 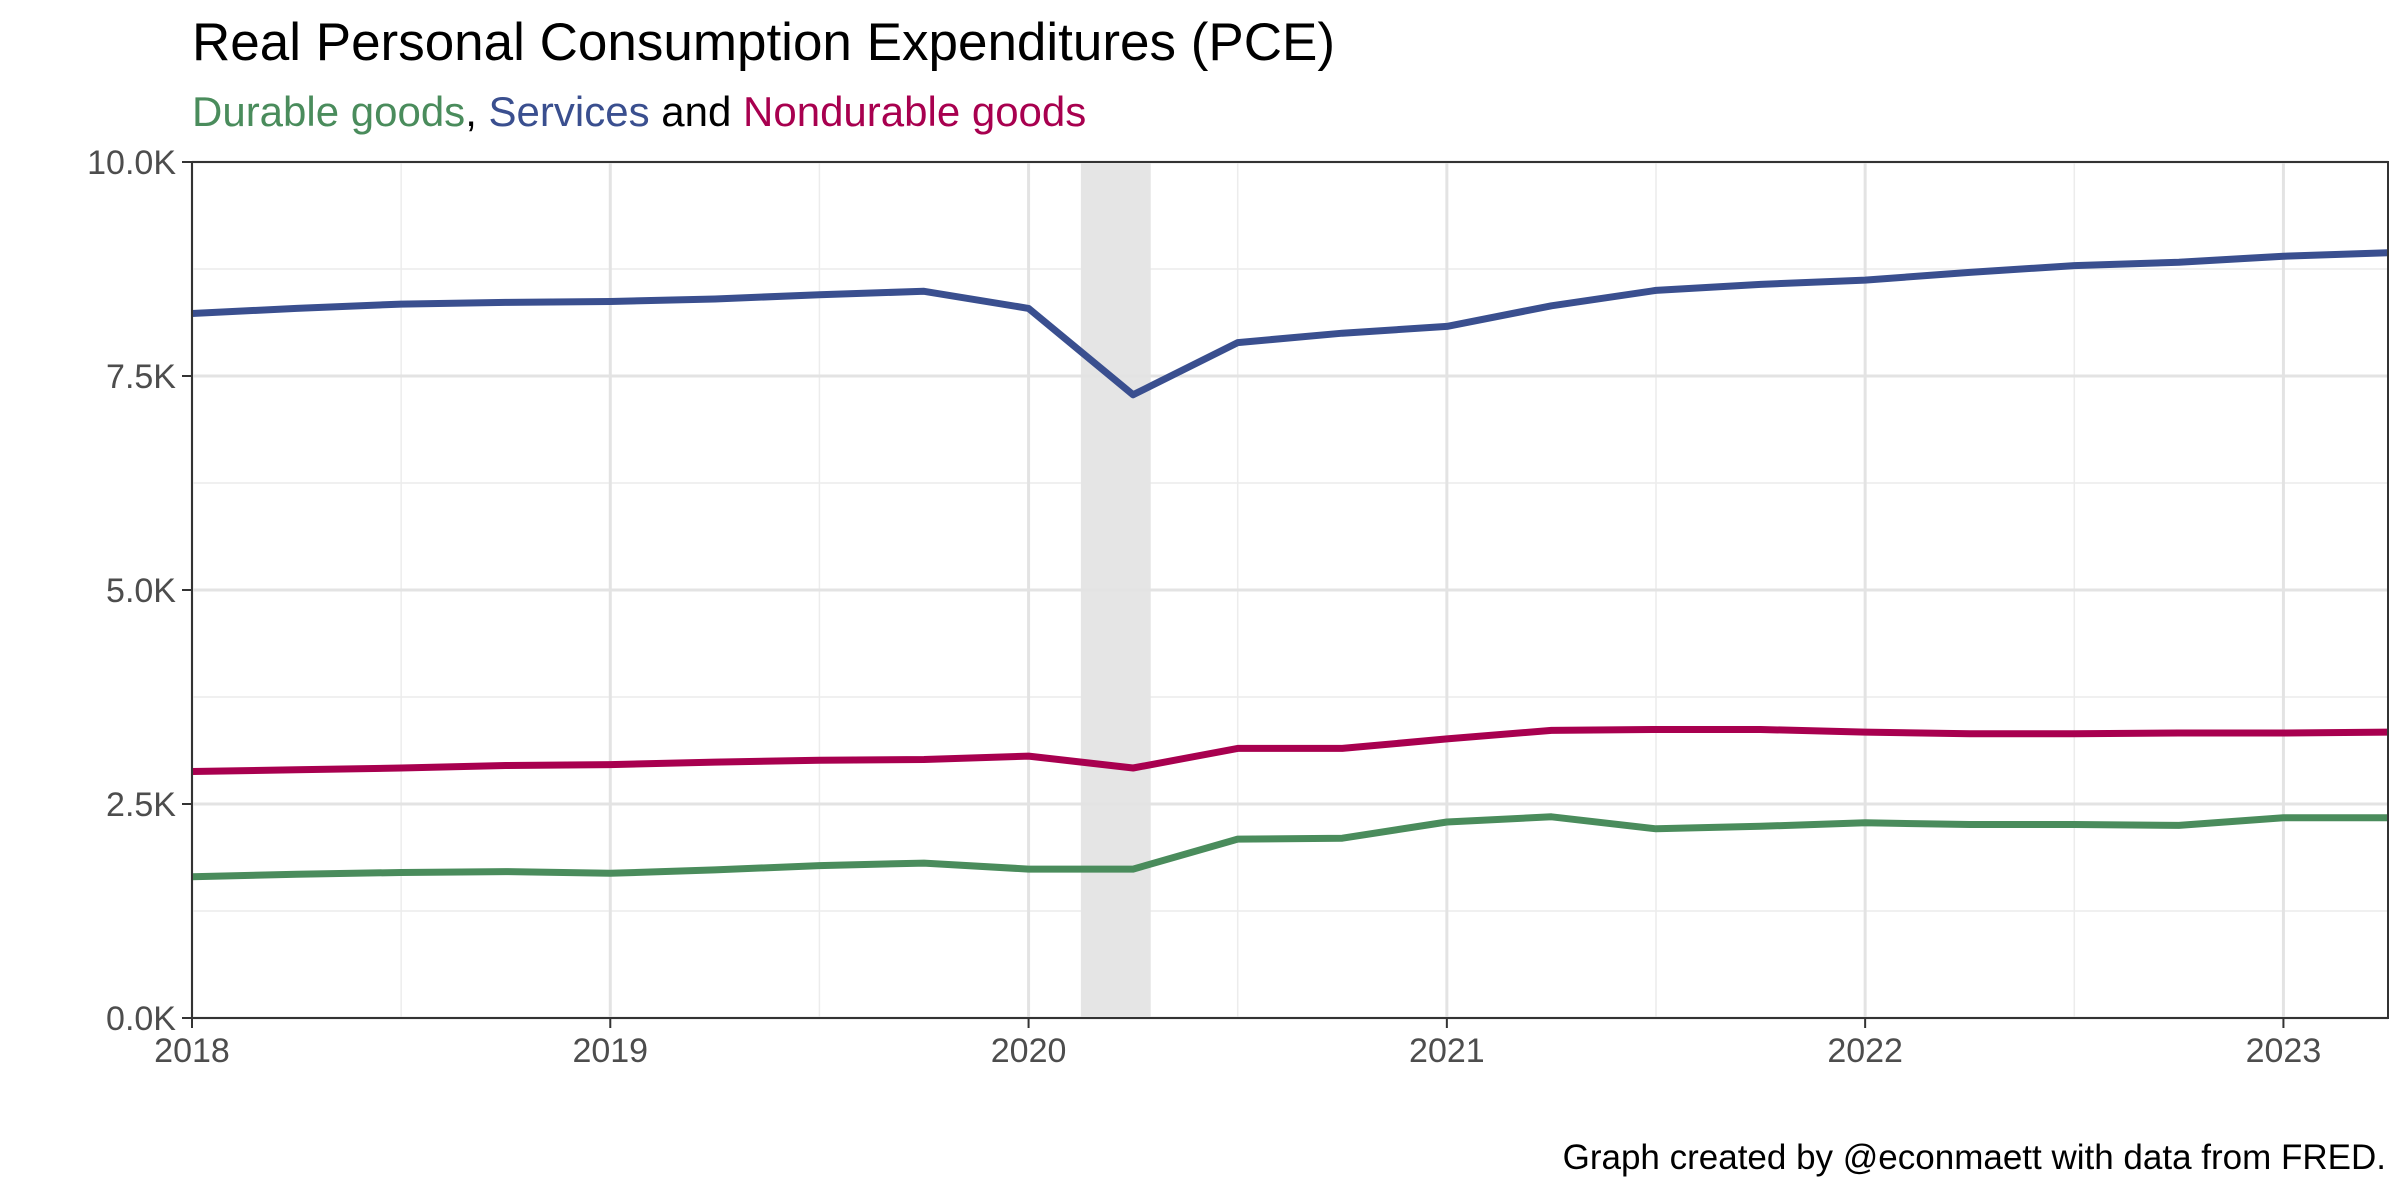 I want to click on subtitle-part-0: Durable goods, so click(x=329, y=111).